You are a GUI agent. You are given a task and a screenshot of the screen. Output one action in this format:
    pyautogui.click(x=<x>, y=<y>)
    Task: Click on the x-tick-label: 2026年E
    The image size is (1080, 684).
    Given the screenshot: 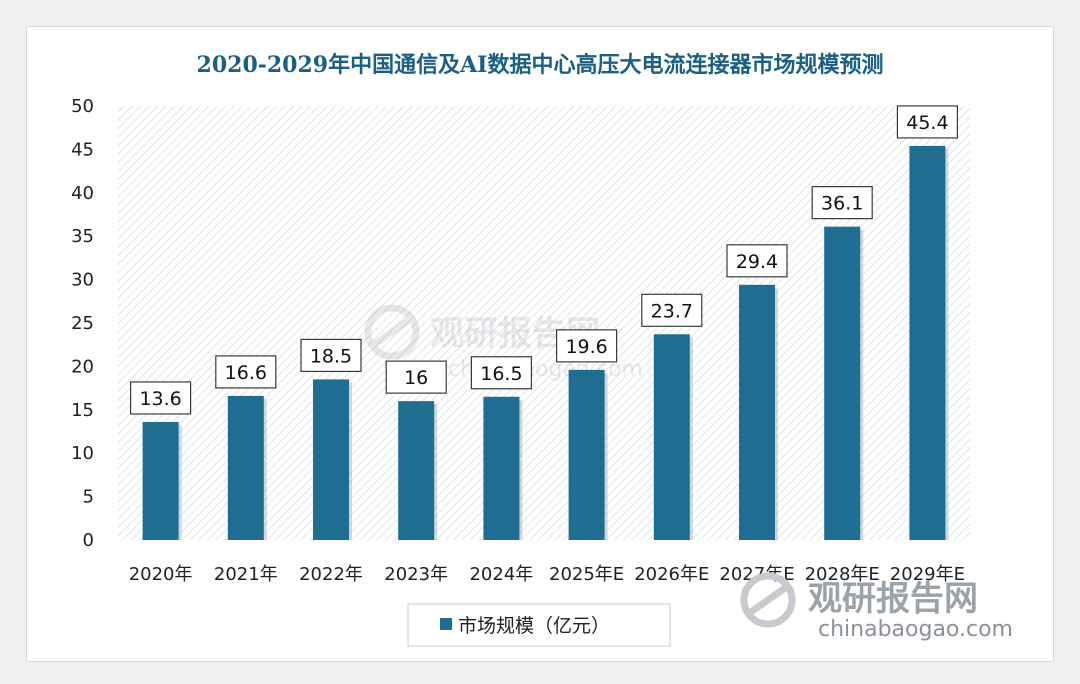 What is the action you would take?
    pyautogui.click(x=671, y=574)
    